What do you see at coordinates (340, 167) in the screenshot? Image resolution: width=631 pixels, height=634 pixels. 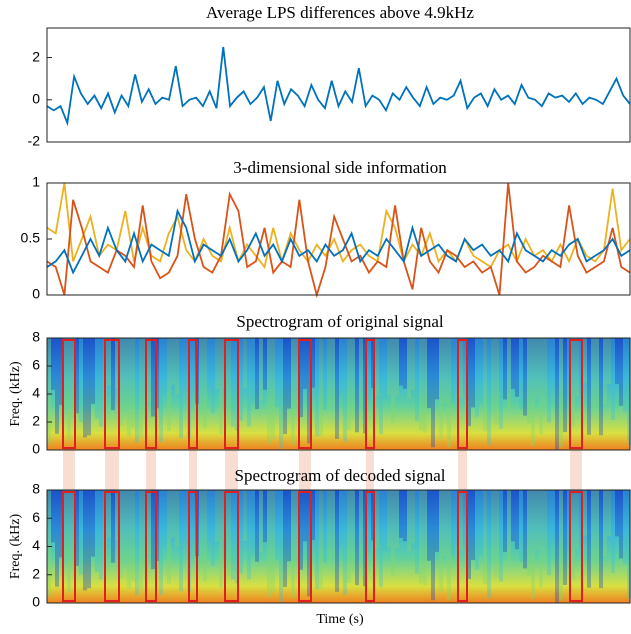 I see `chart-title: 3-dimensional side information` at bounding box center [340, 167].